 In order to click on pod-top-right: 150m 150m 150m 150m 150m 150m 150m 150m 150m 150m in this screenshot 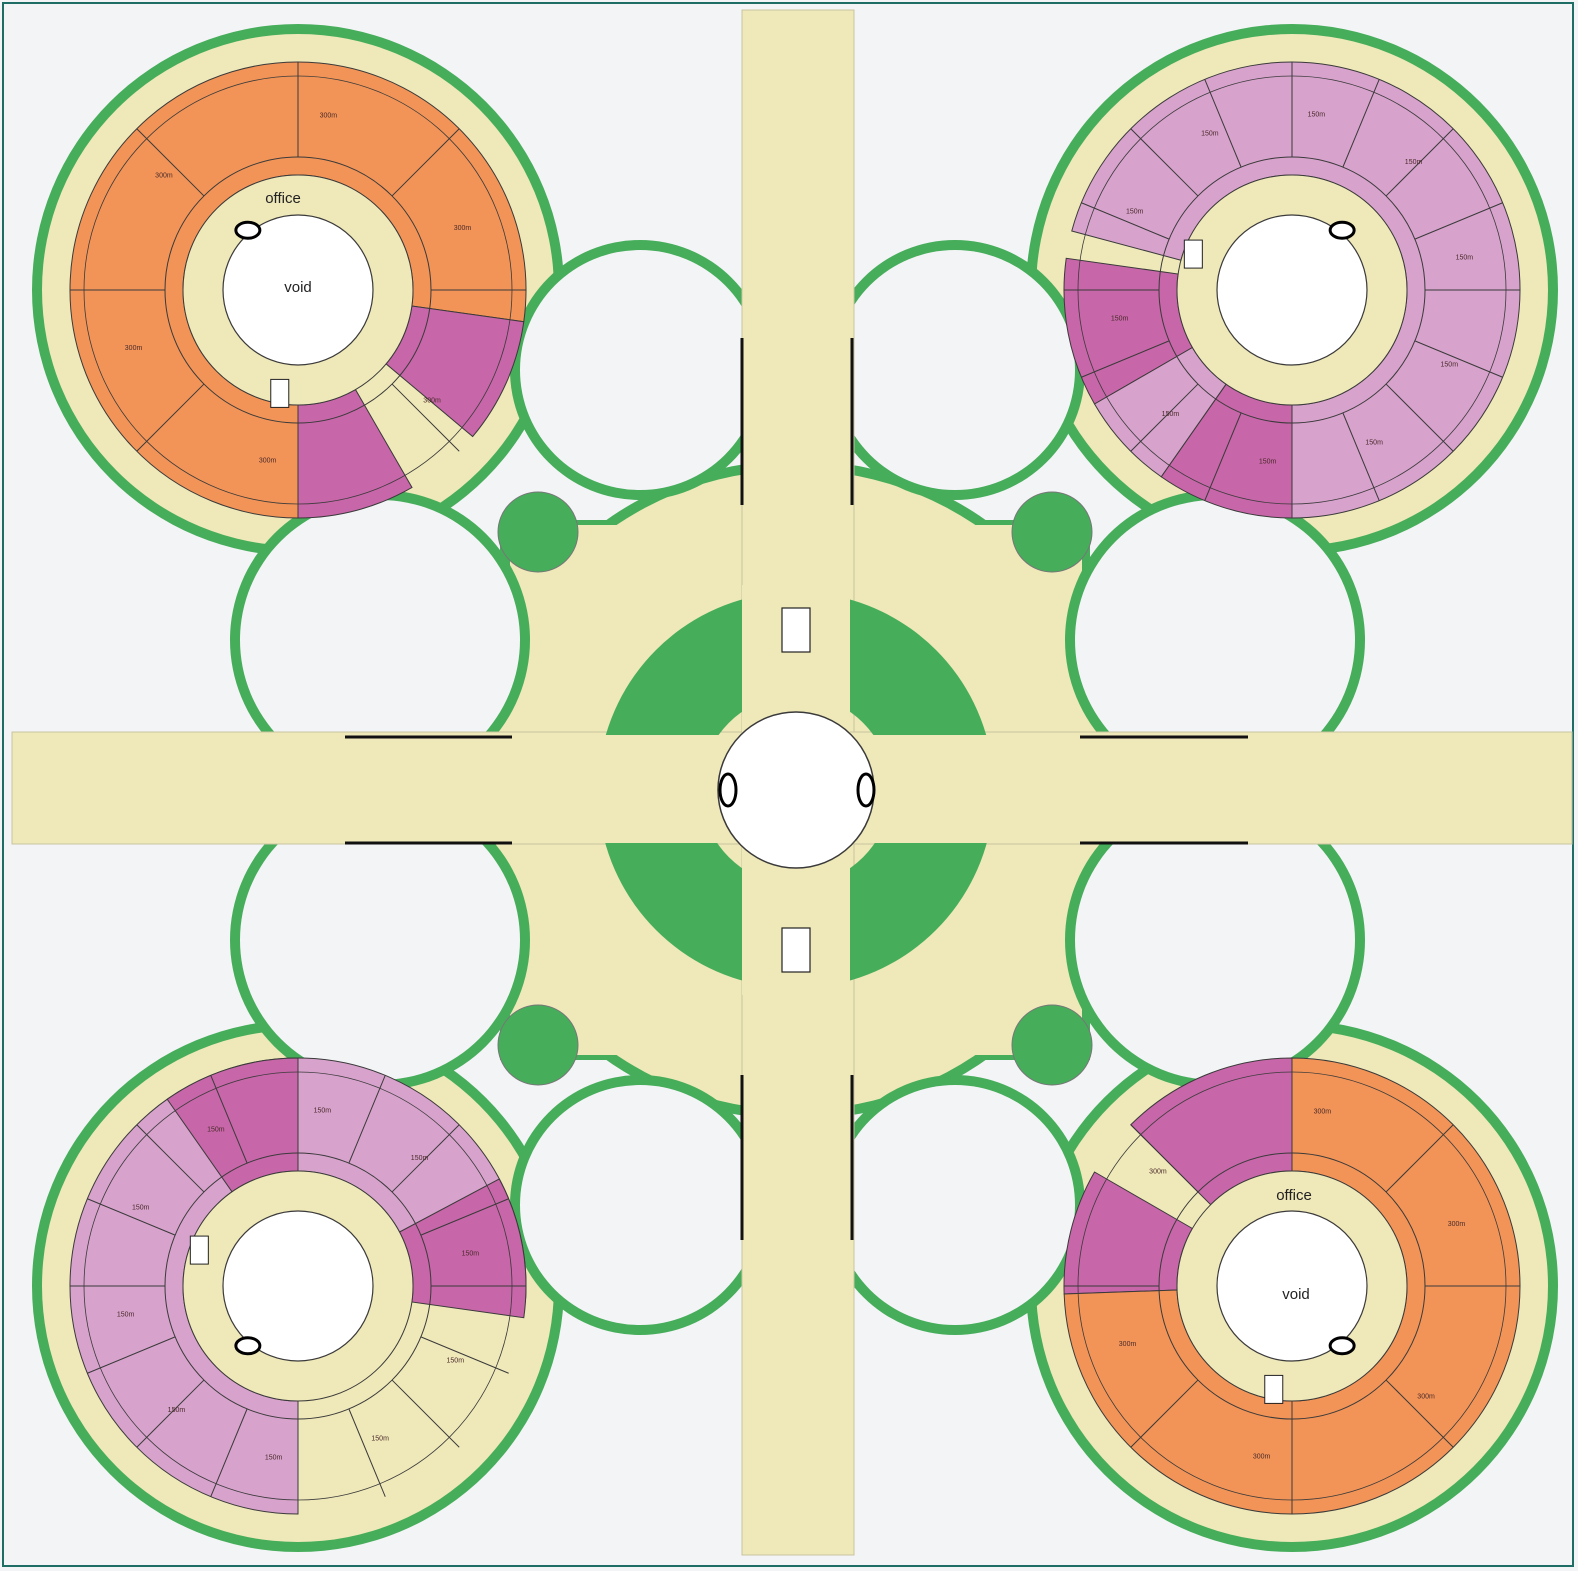, I will do `click(1292, 290)`.